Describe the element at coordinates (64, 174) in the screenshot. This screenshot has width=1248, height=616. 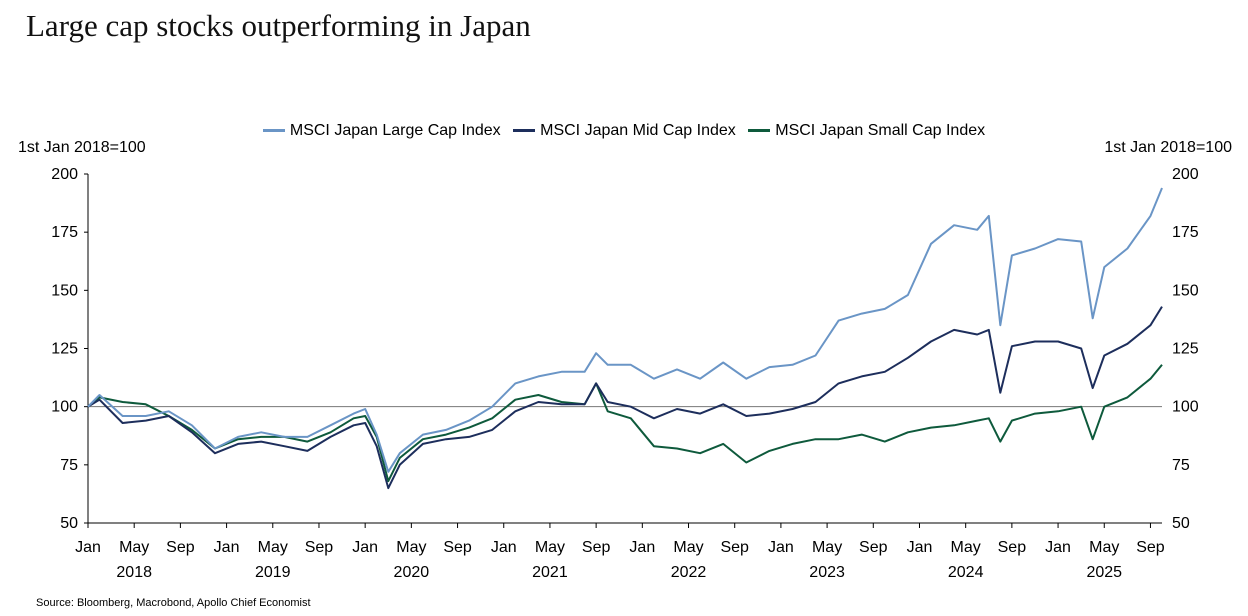
I see `y-tick-label-left-200: 200` at that location.